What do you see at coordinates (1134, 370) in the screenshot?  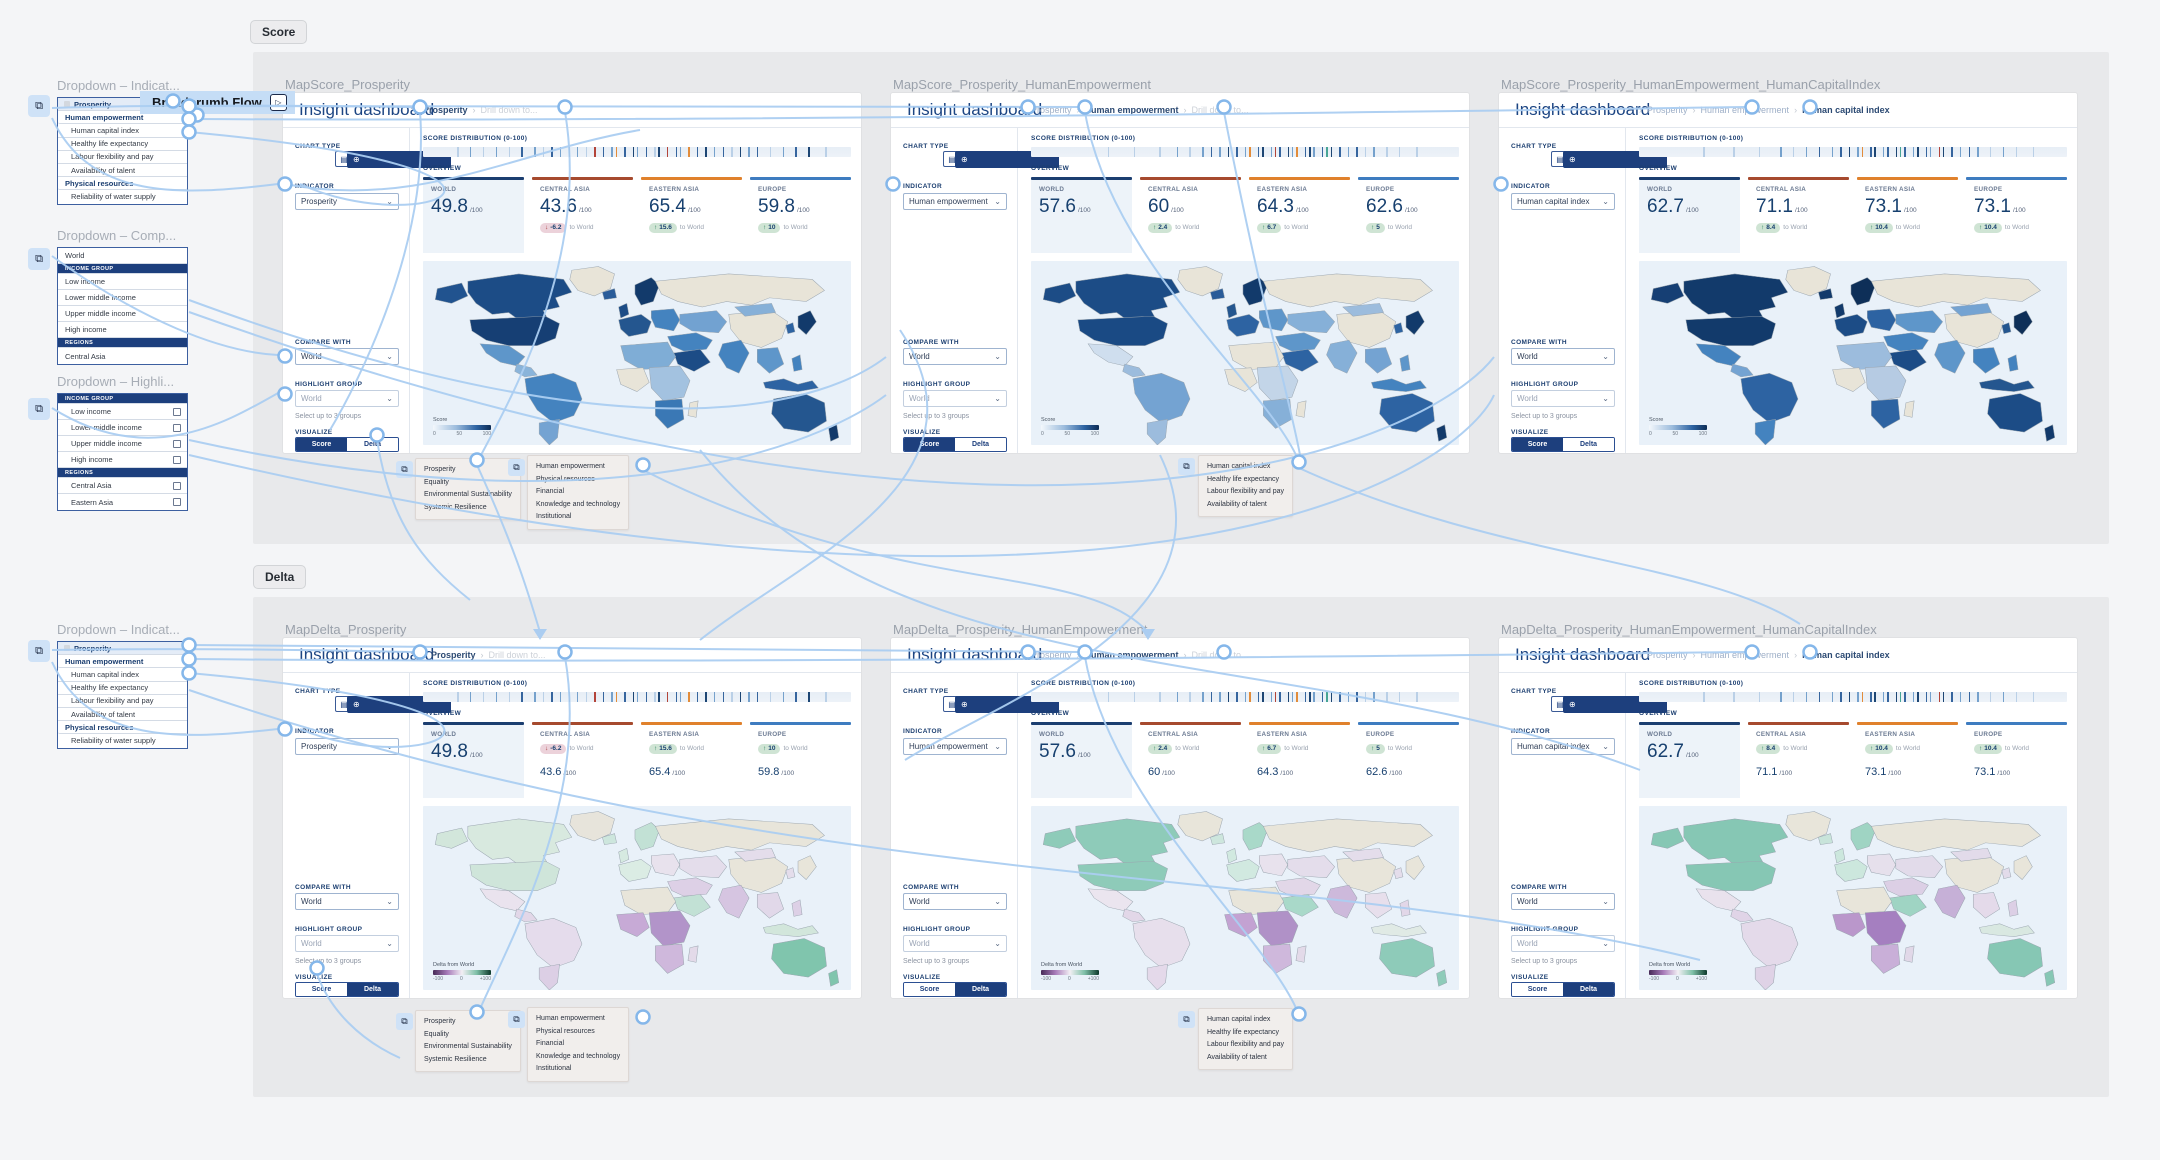 I see `map-region-cam` at bounding box center [1134, 370].